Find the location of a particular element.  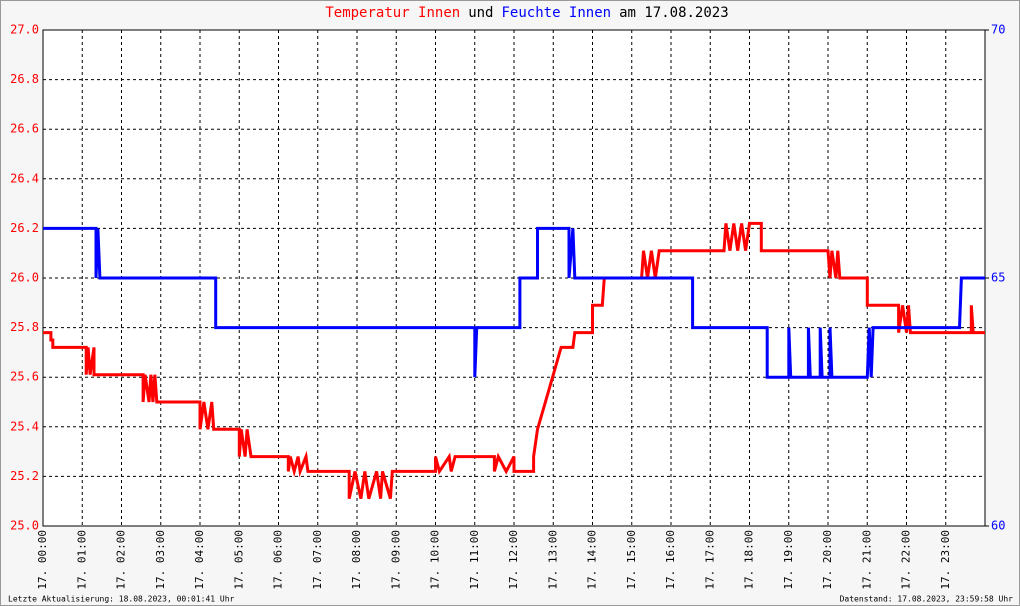

title-joiner: und is located at coordinates (480, 13).